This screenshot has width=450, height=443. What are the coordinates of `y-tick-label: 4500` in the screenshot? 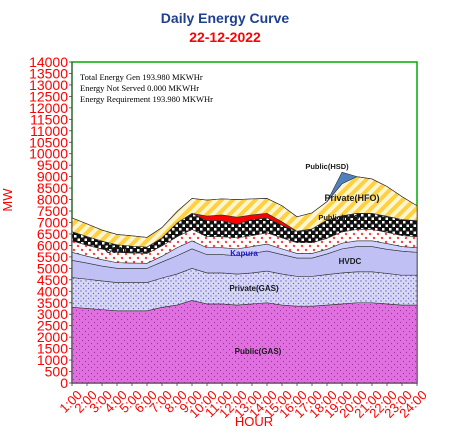 It's located at (52, 280).